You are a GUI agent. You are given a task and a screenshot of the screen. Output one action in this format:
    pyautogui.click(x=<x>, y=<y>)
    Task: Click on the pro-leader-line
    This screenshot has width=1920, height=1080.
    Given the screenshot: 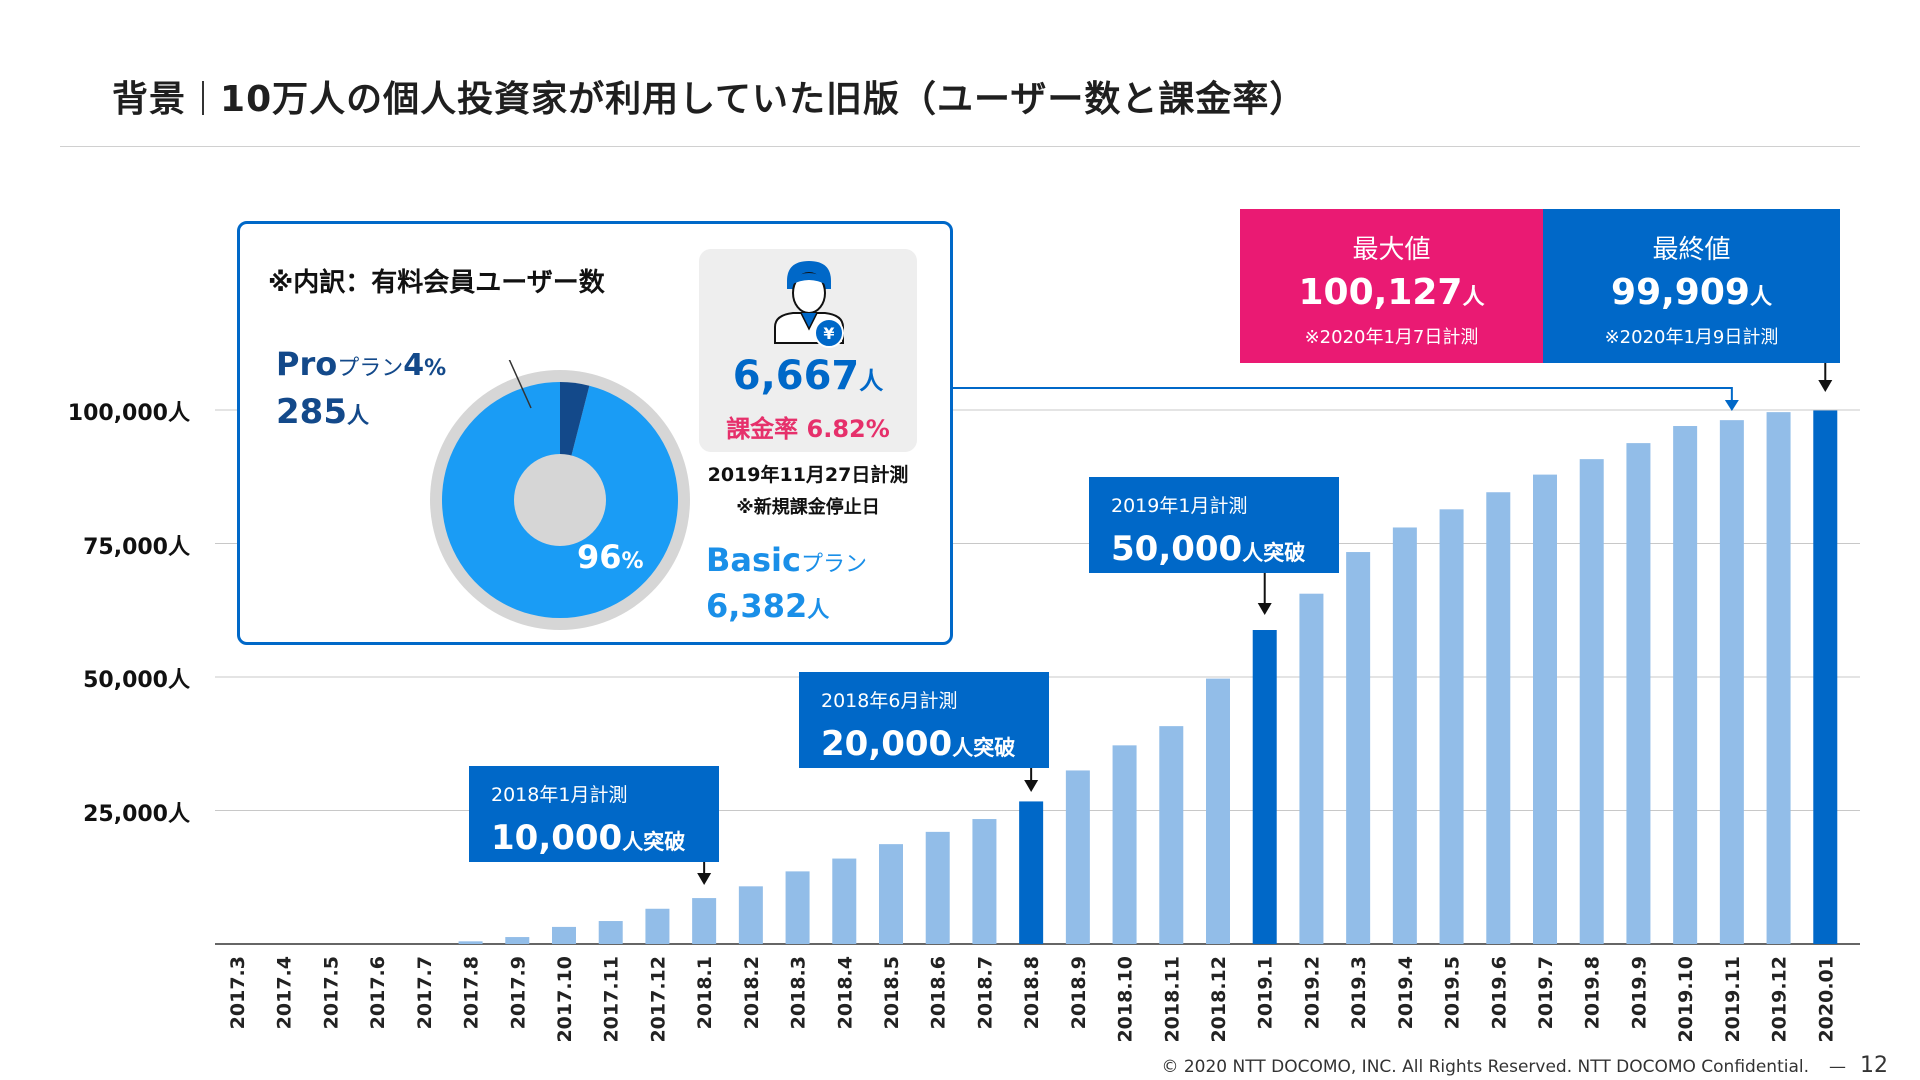 What is the action you would take?
    pyautogui.click(x=520, y=384)
    